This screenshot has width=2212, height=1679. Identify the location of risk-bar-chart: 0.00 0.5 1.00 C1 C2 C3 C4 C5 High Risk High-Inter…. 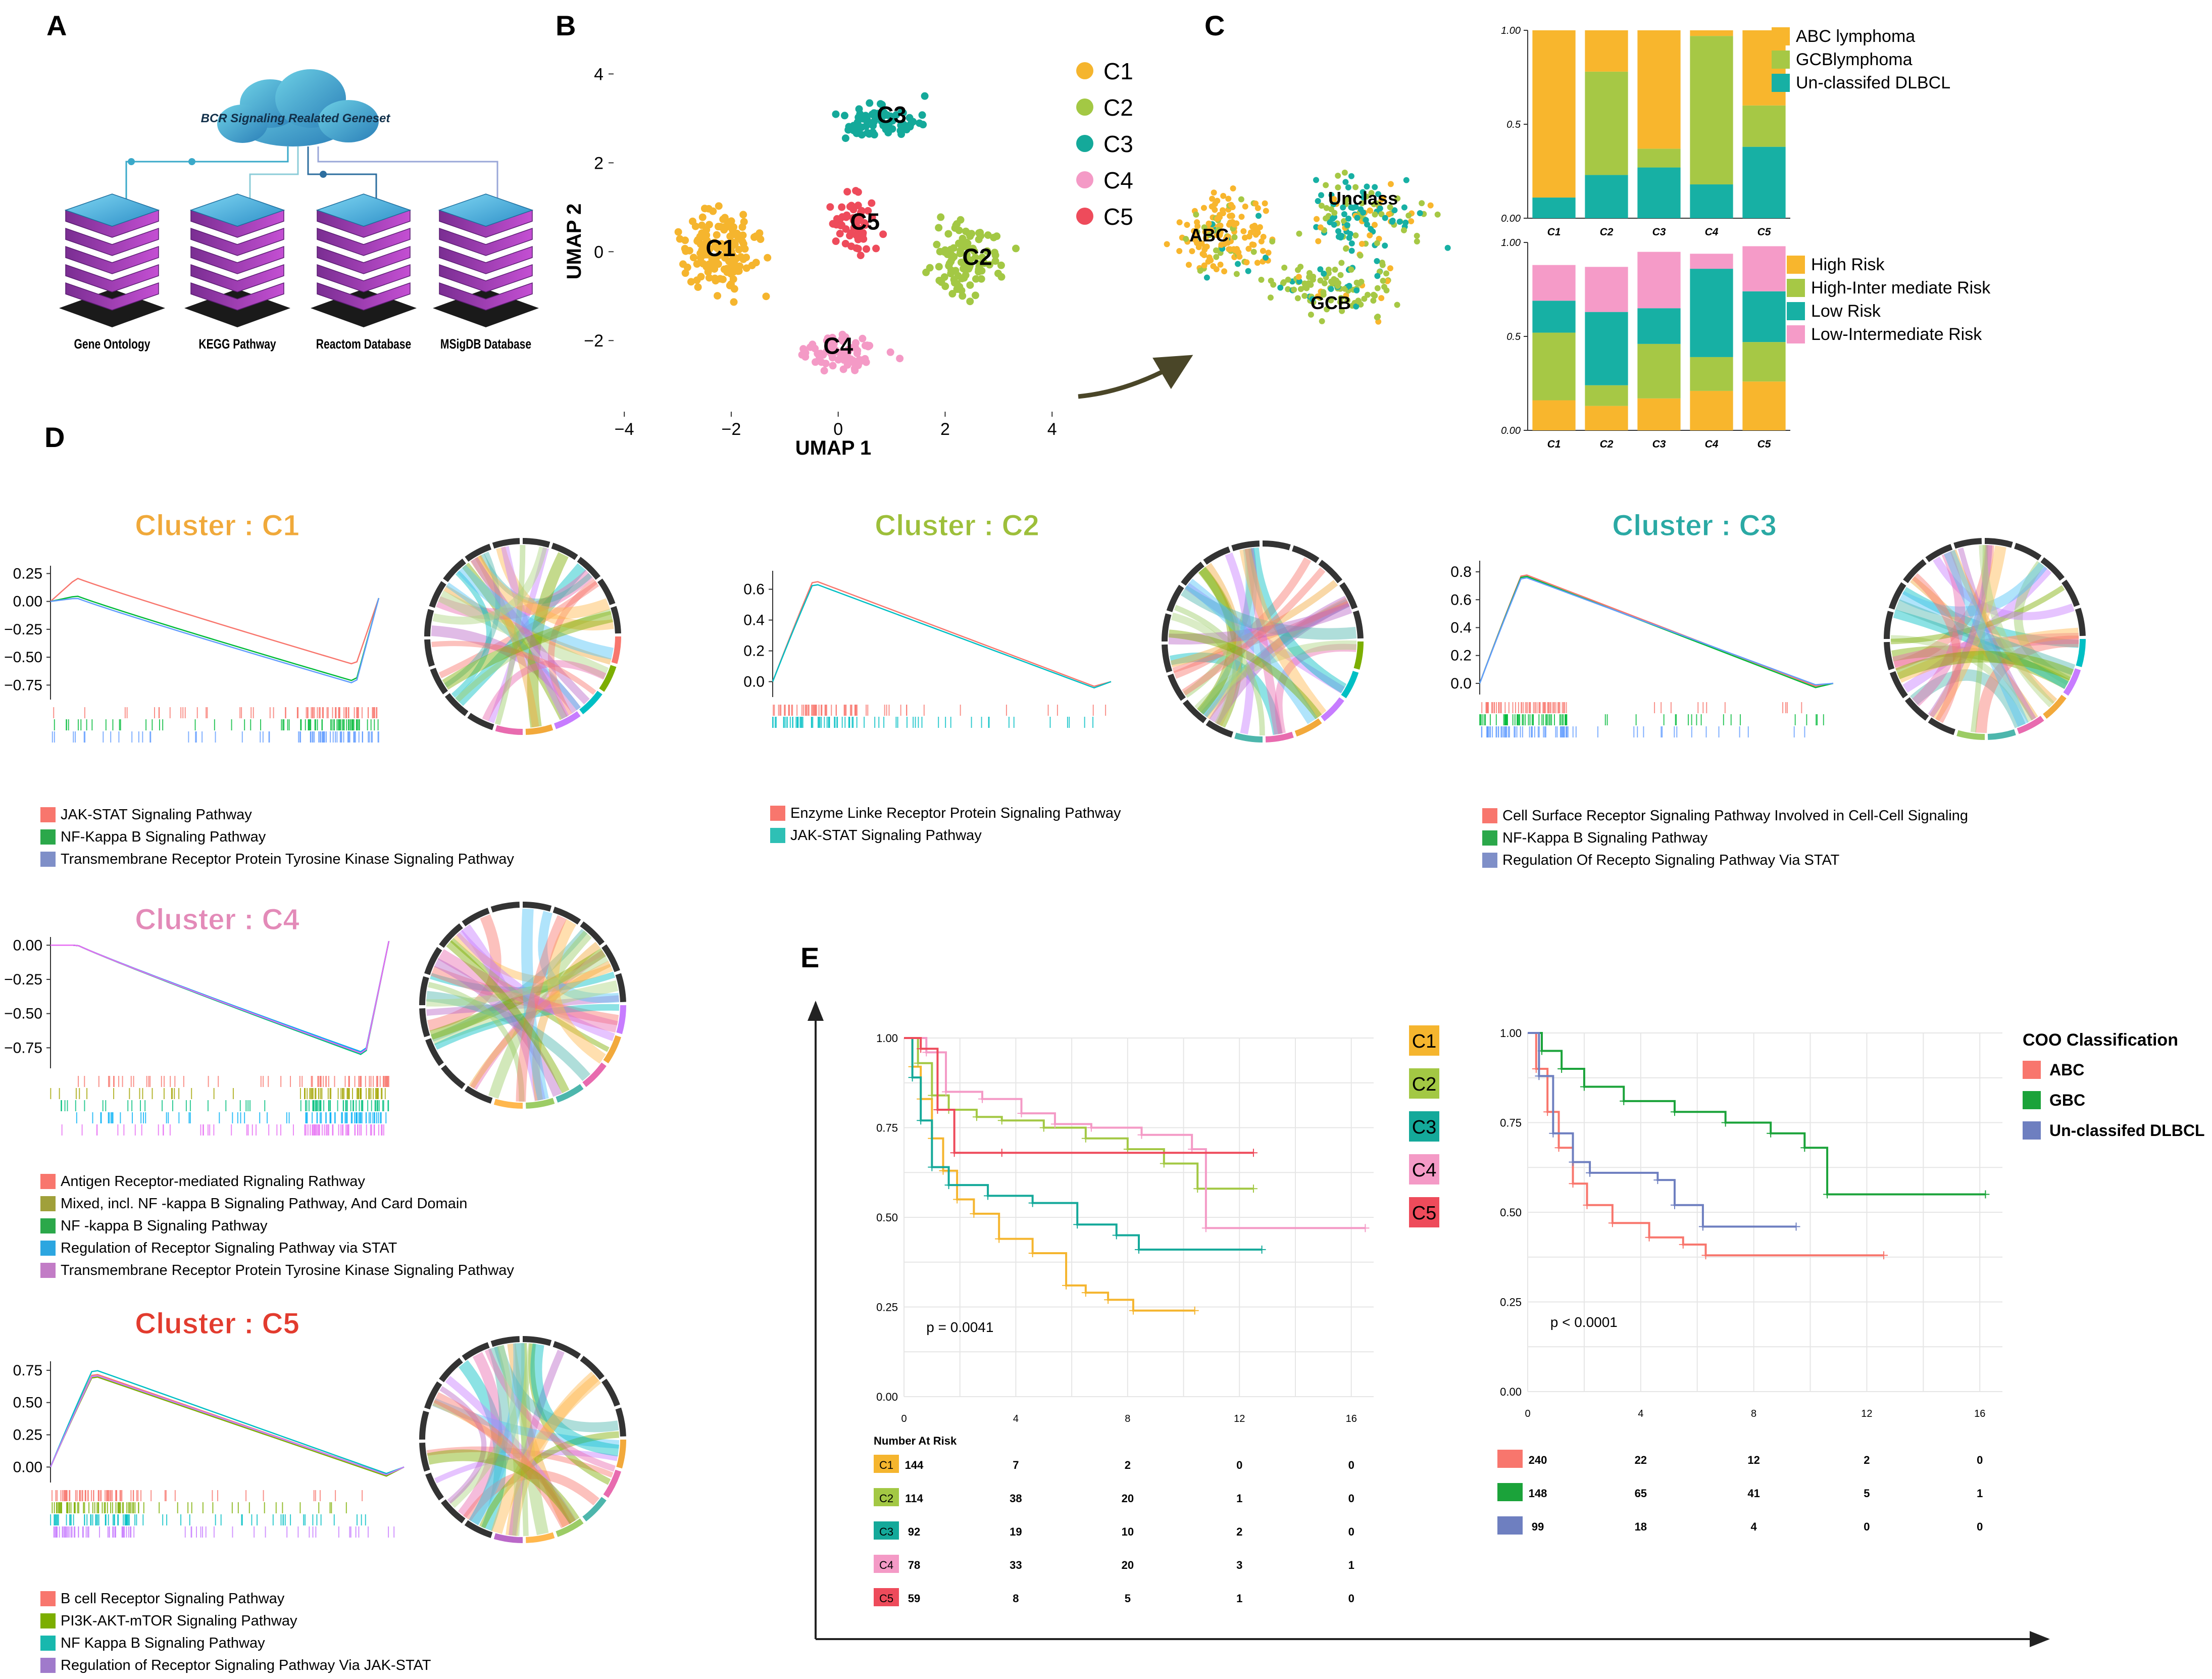
(1746, 343).